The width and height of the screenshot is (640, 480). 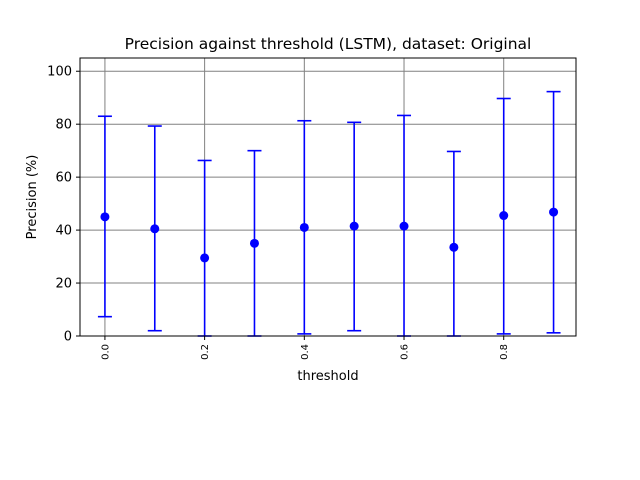 I want to click on x-tick-label: 0.2, so click(x=205, y=352).